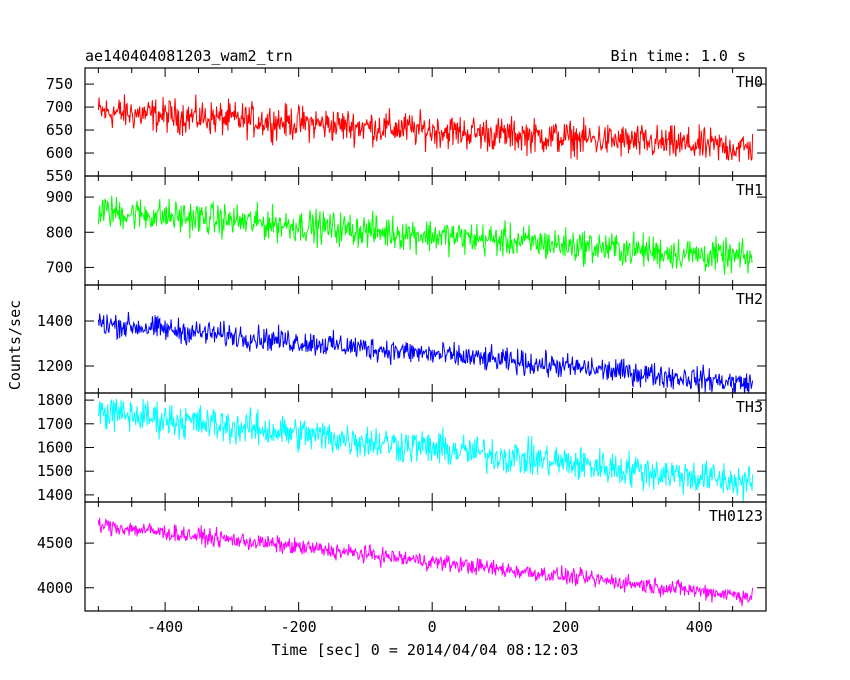  I want to click on panel-label: TH2, so click(749, 299).